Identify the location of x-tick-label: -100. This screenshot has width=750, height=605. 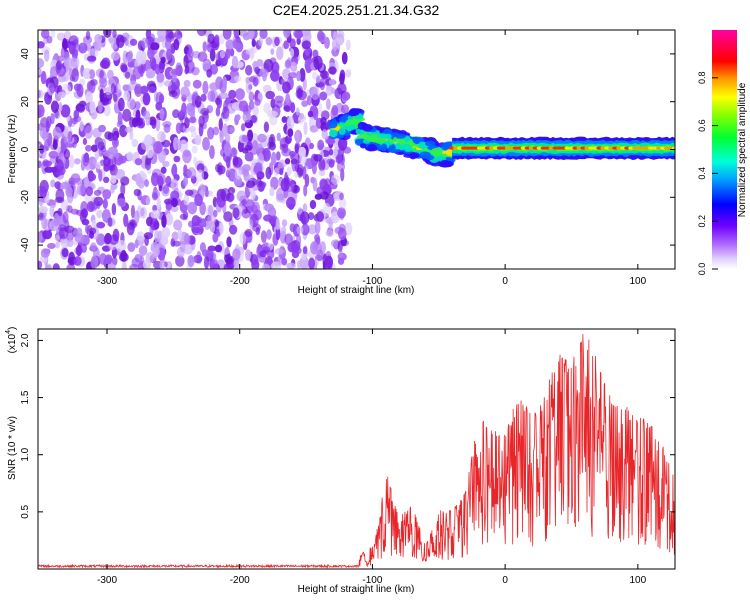
(372, 281).